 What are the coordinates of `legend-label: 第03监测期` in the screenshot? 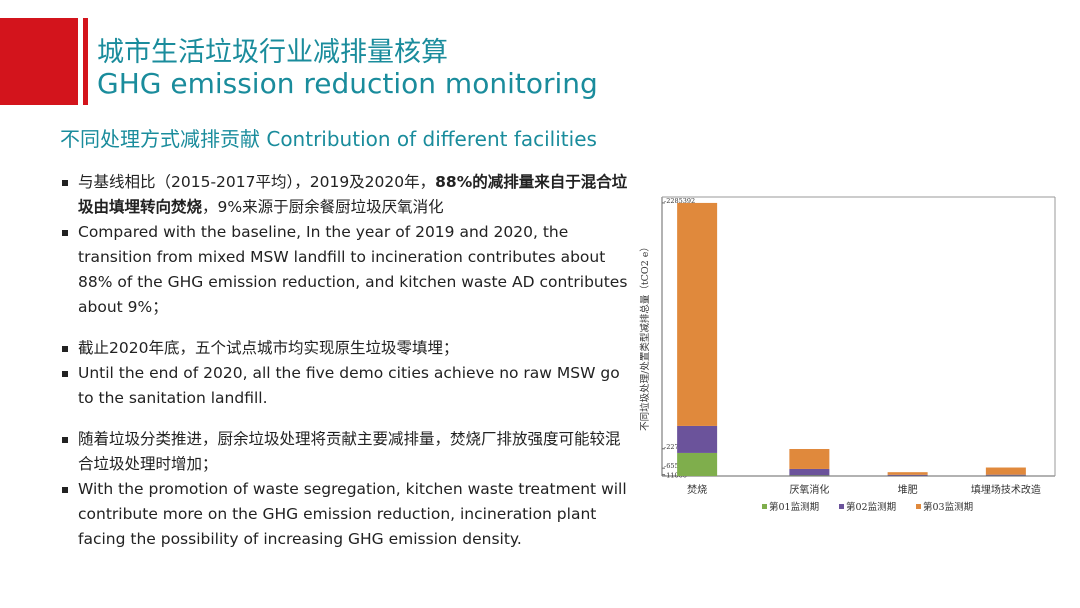 It's located at (948, 507).